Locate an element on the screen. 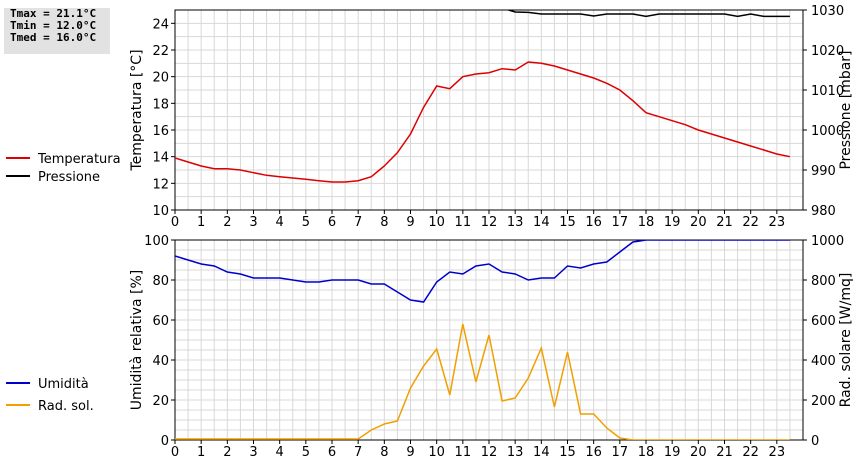 The height and width of the screenshot is (460, 860). hum-x-tick-label: 20 is located at coordinates (698, 452).